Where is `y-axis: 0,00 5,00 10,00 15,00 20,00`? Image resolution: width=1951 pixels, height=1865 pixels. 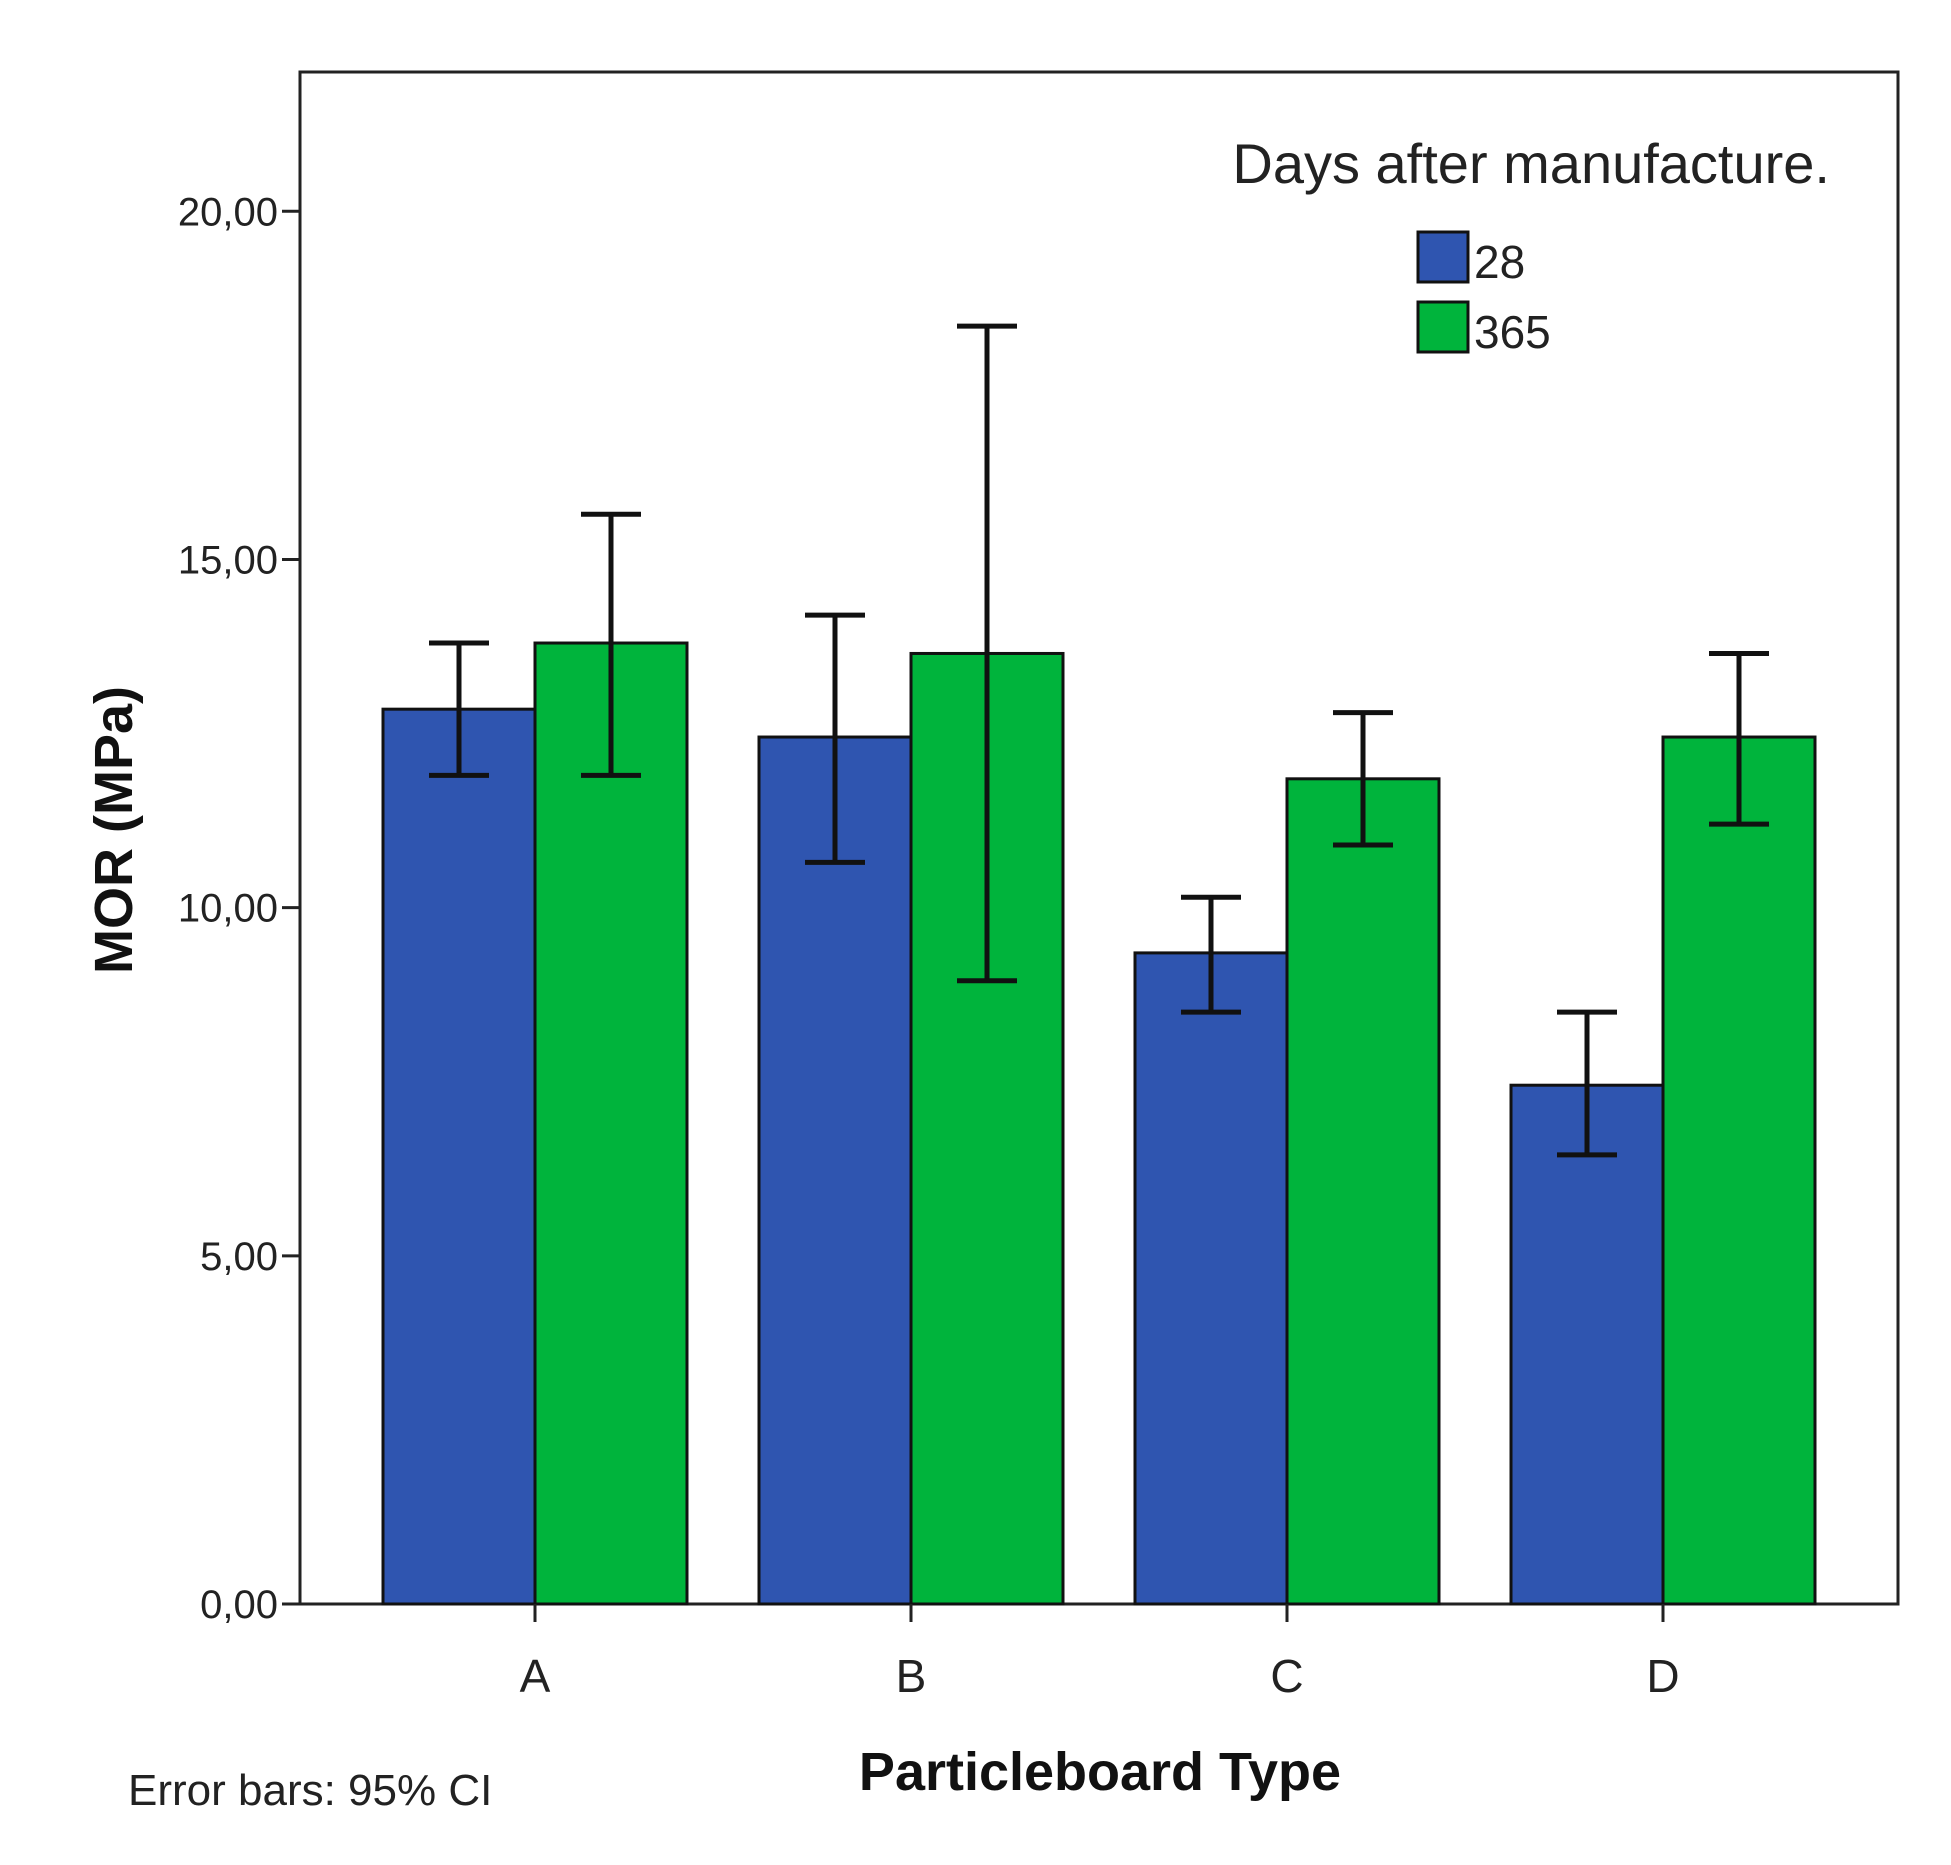 y-axis: 0,00 5,00 10,00 15,00 20,00 is located at coordinates (239, 908).